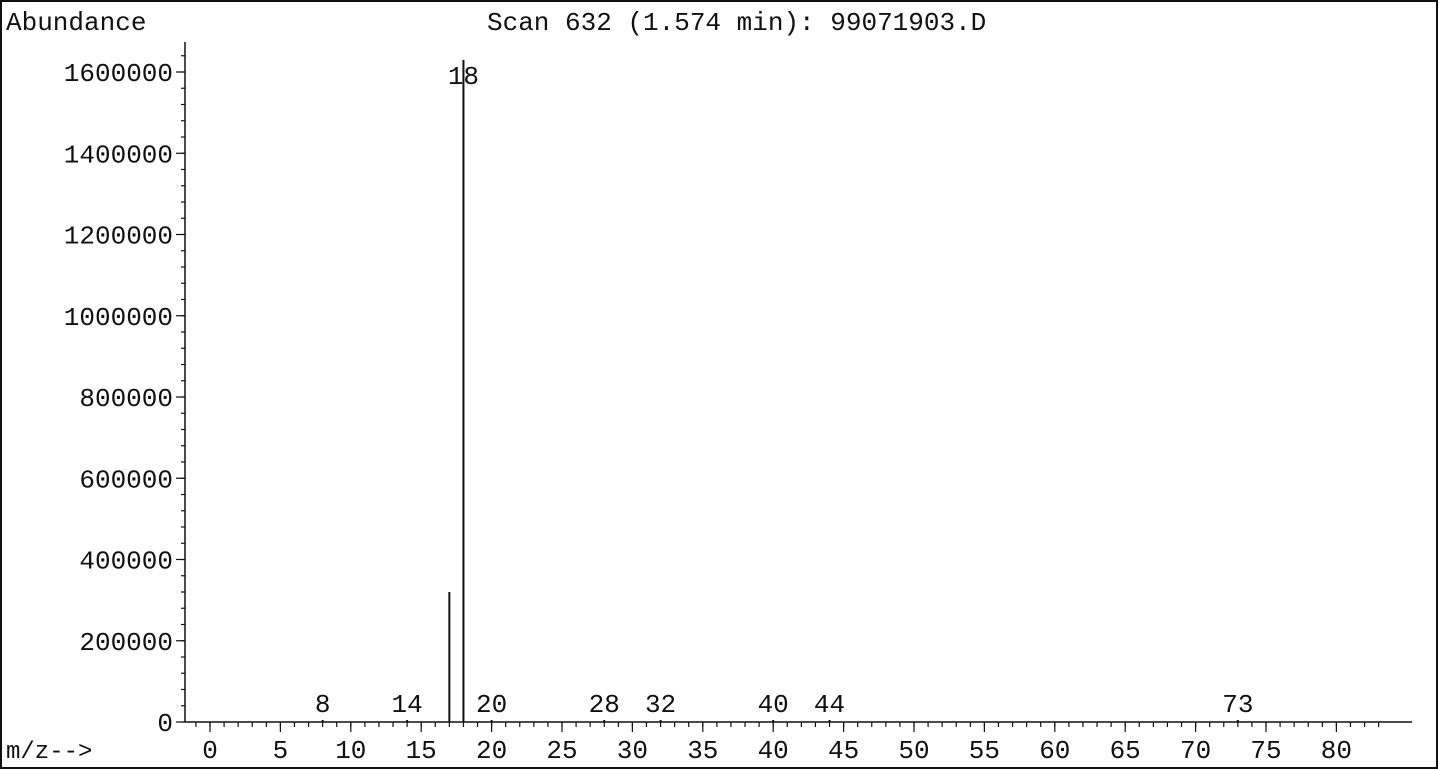 The image size is (1439, 769). Describe the element at coordinates (984, 751) in the screenshot. I see `x-tick-label: 55` at that location.